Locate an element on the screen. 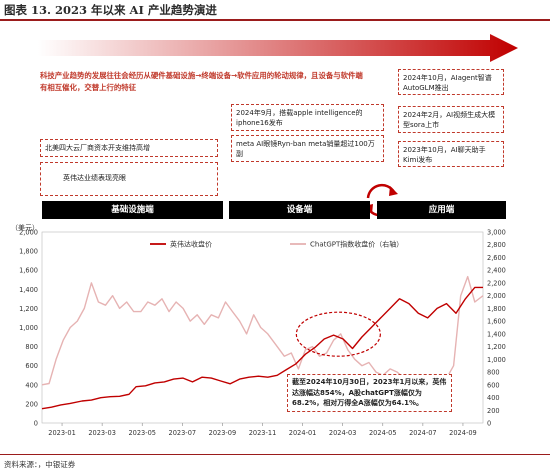 The height and width of the screenshot is (475, 550). y-right-tick-label: 2,000 is located at coordinates (496, 296).